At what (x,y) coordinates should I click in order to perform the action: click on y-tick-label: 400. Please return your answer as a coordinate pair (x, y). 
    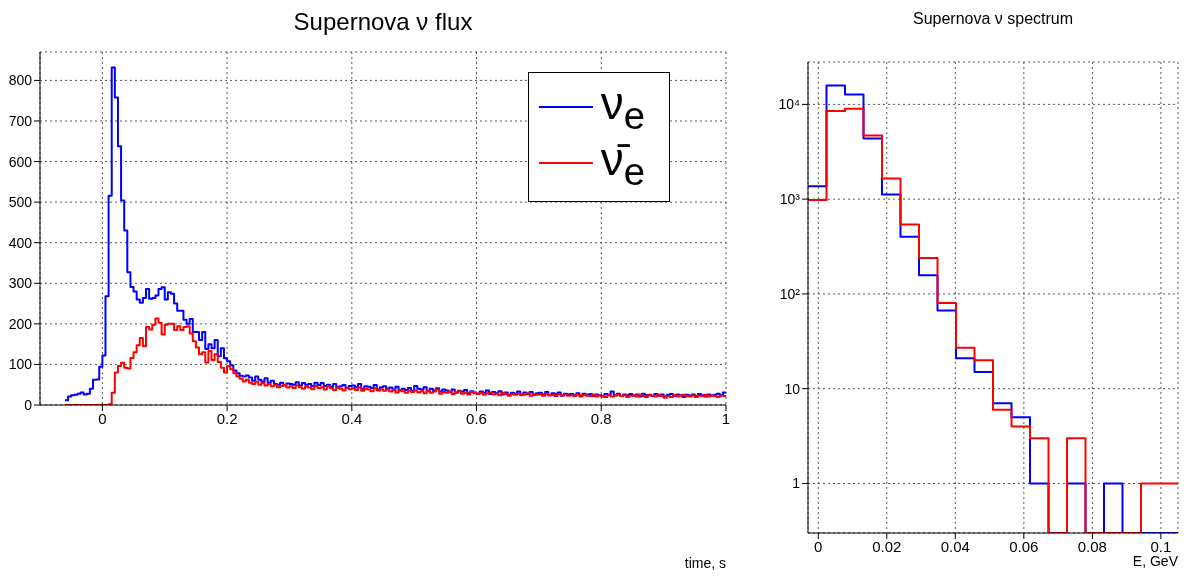
    Looking at the image, I should click on (20, 242).